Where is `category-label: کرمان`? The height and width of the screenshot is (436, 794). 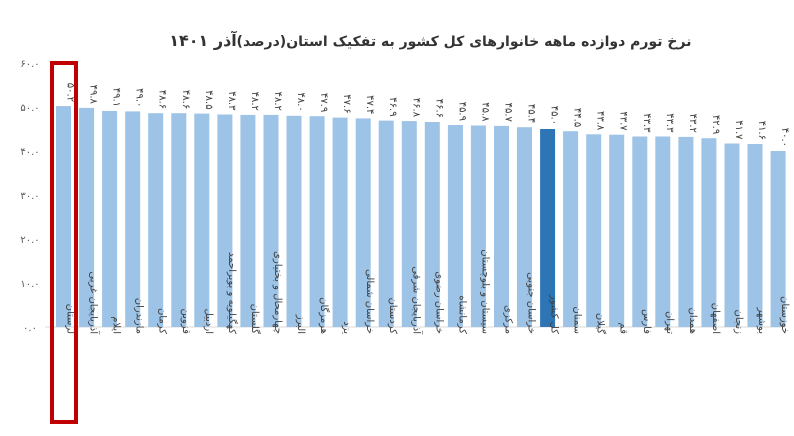 category-label: کرمان is located at coordinates (162, 321).